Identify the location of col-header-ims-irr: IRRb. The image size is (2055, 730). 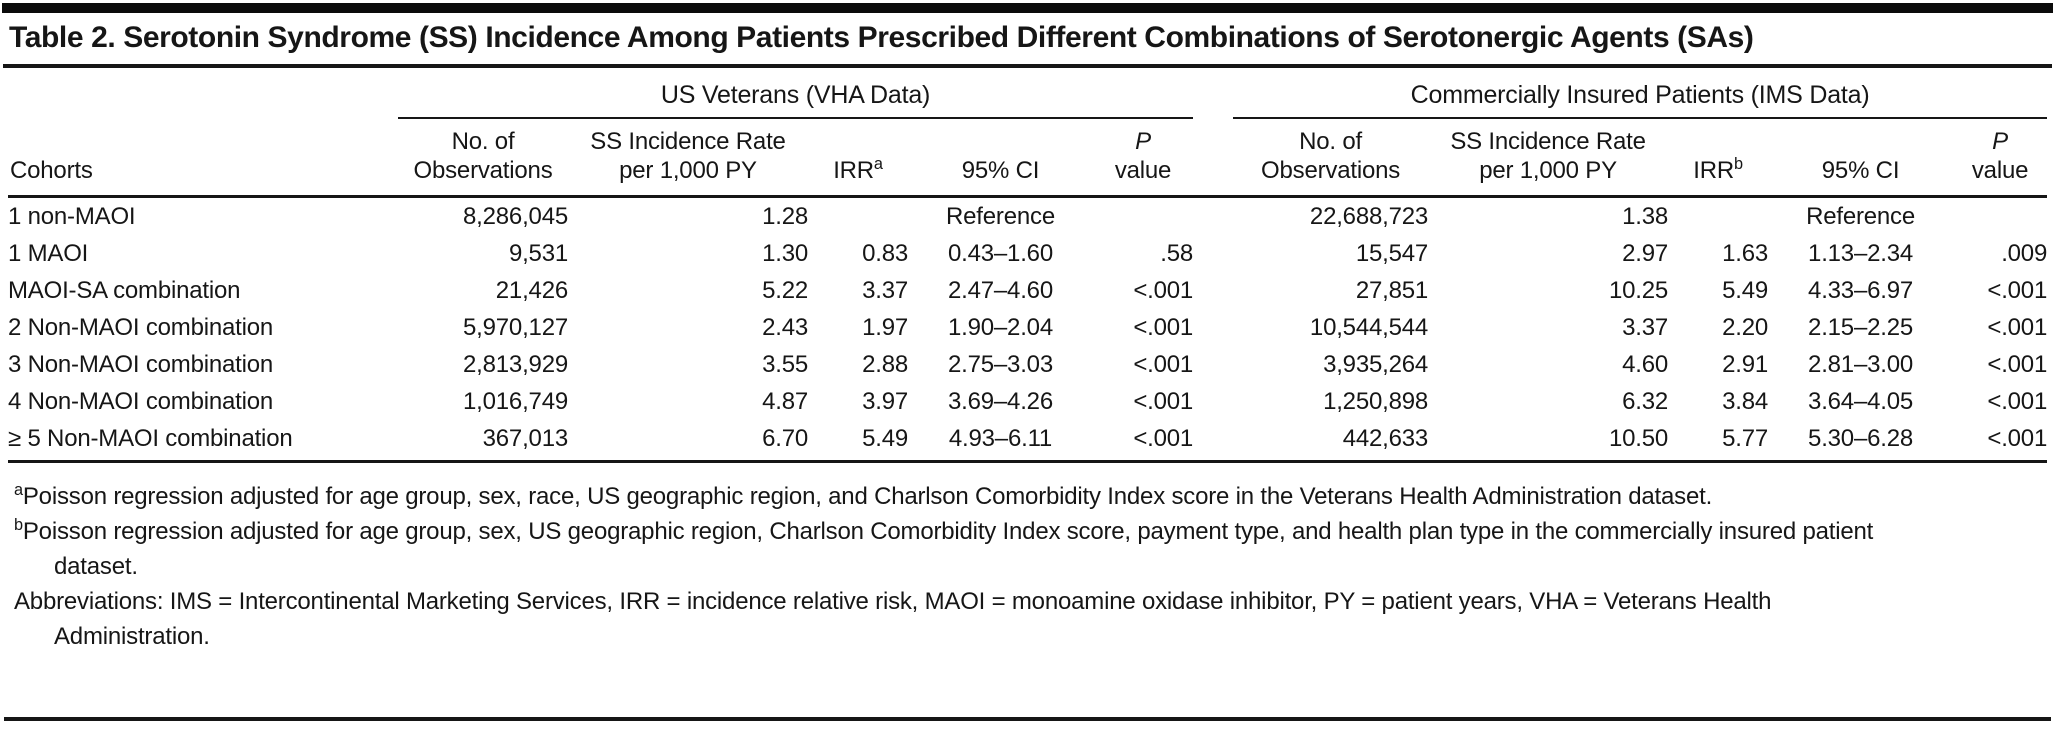
(1718, 158).